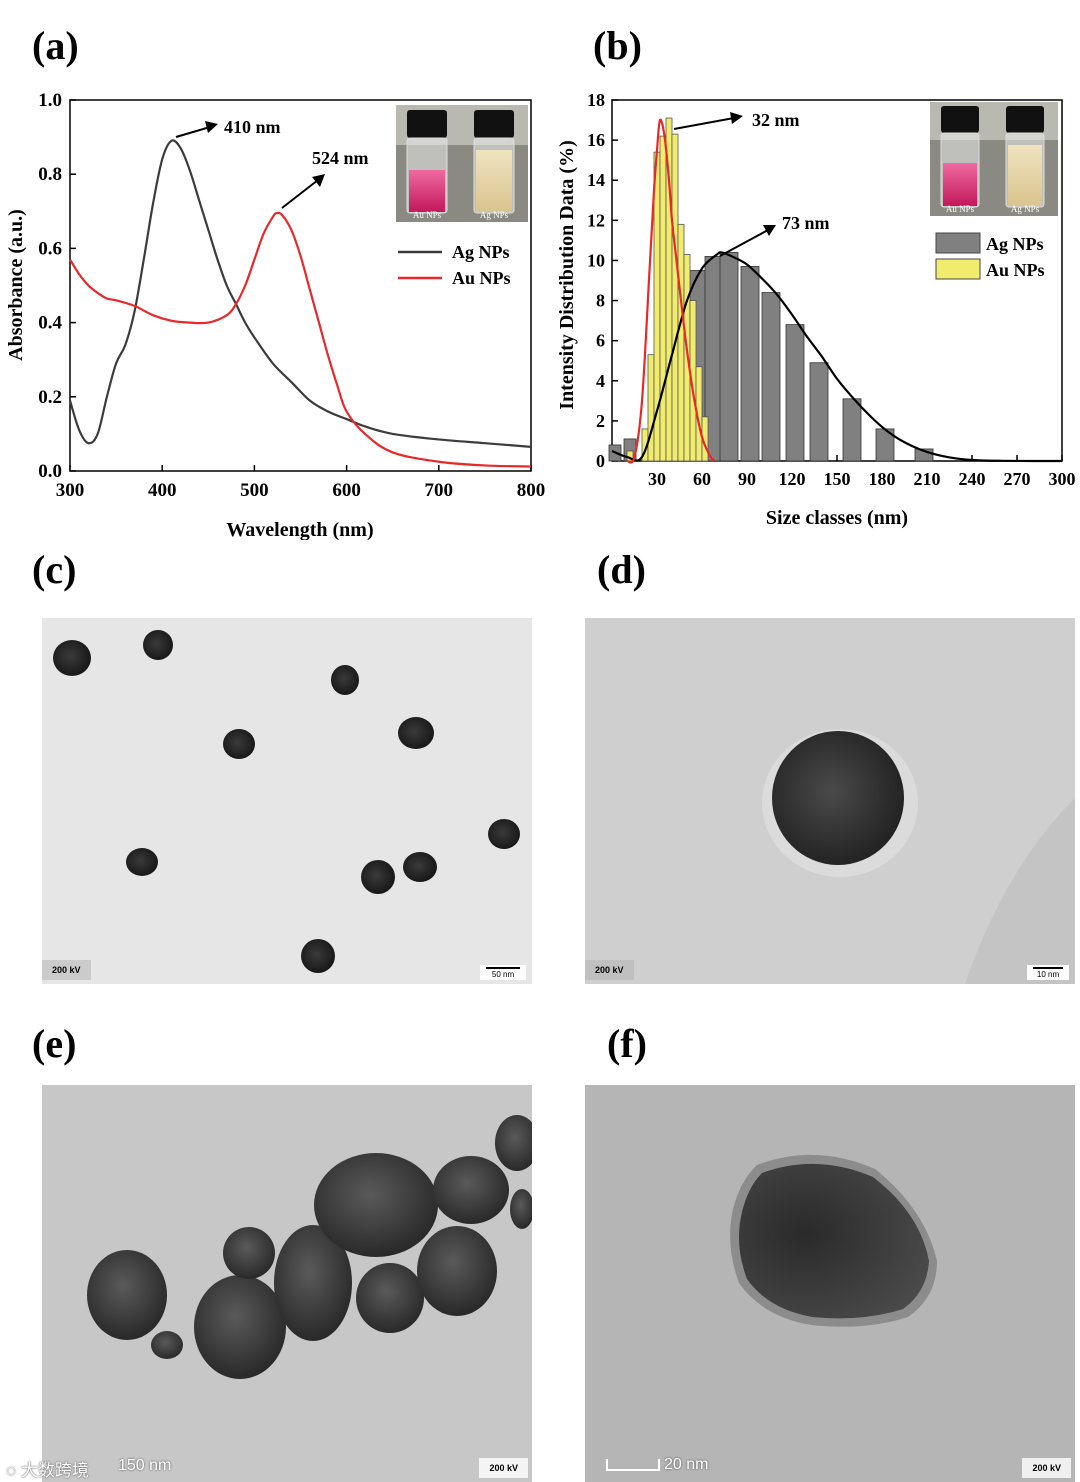  What do you see at coordinates (657, 479) in the screenshot?
I see `b-xtick-label: 30` at bounding box center [657, 479].